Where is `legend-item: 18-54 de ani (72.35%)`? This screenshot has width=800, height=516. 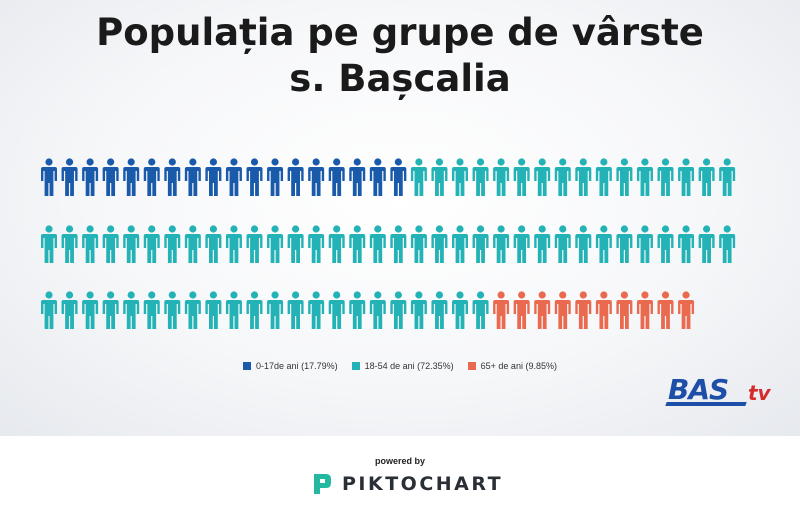
legend-item: 18-54 de ani (72.35%) is located at coordinates (402, 366).